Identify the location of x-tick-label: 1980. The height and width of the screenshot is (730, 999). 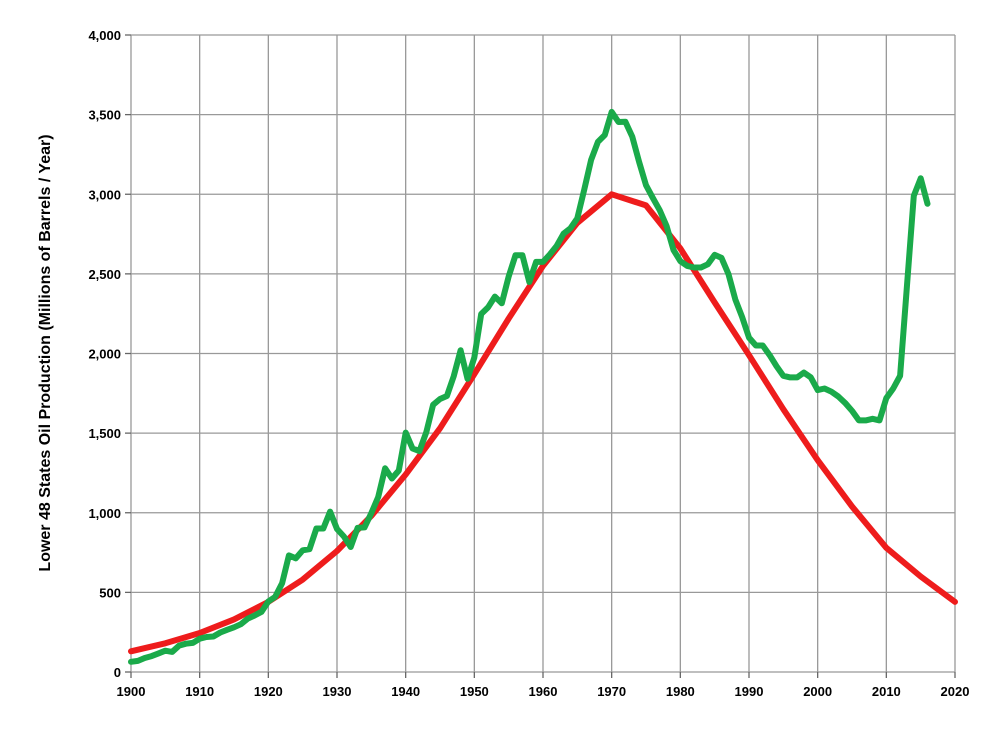
(680, 691).